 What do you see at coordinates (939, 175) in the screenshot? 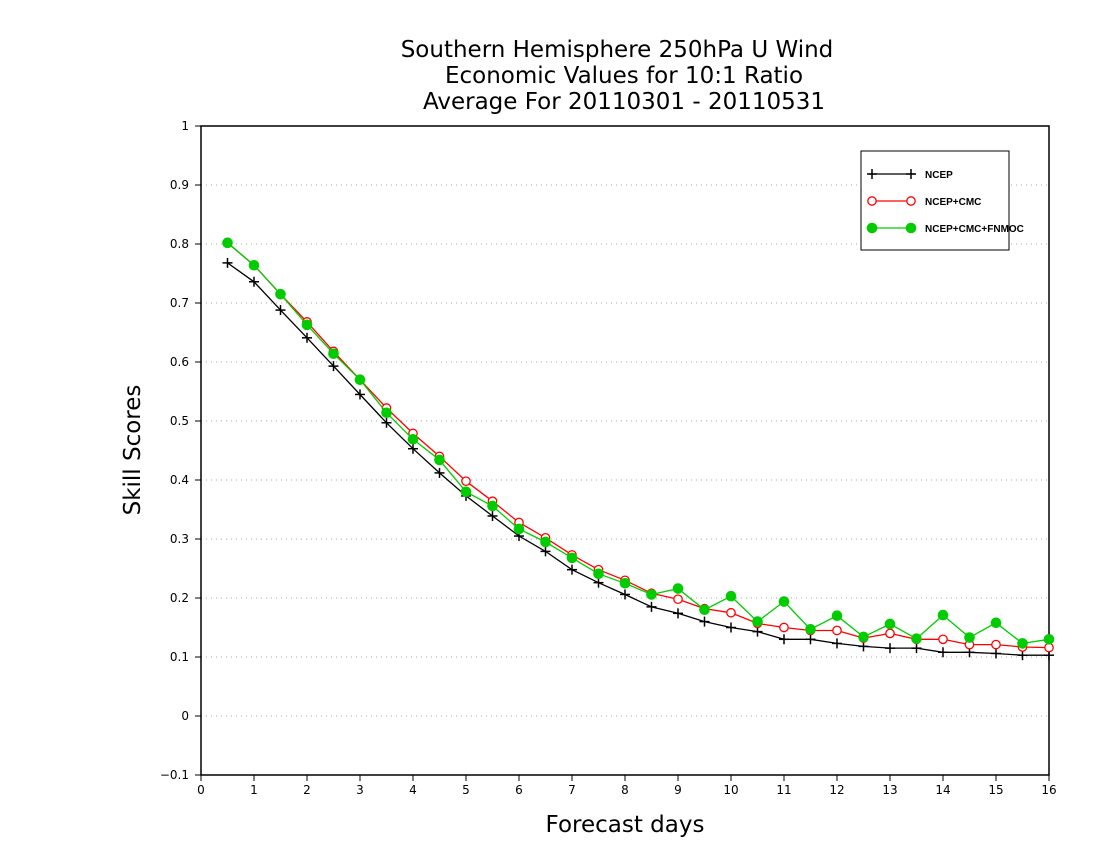
I see `legend-label: NCEP` at bounding box center [939, 175].